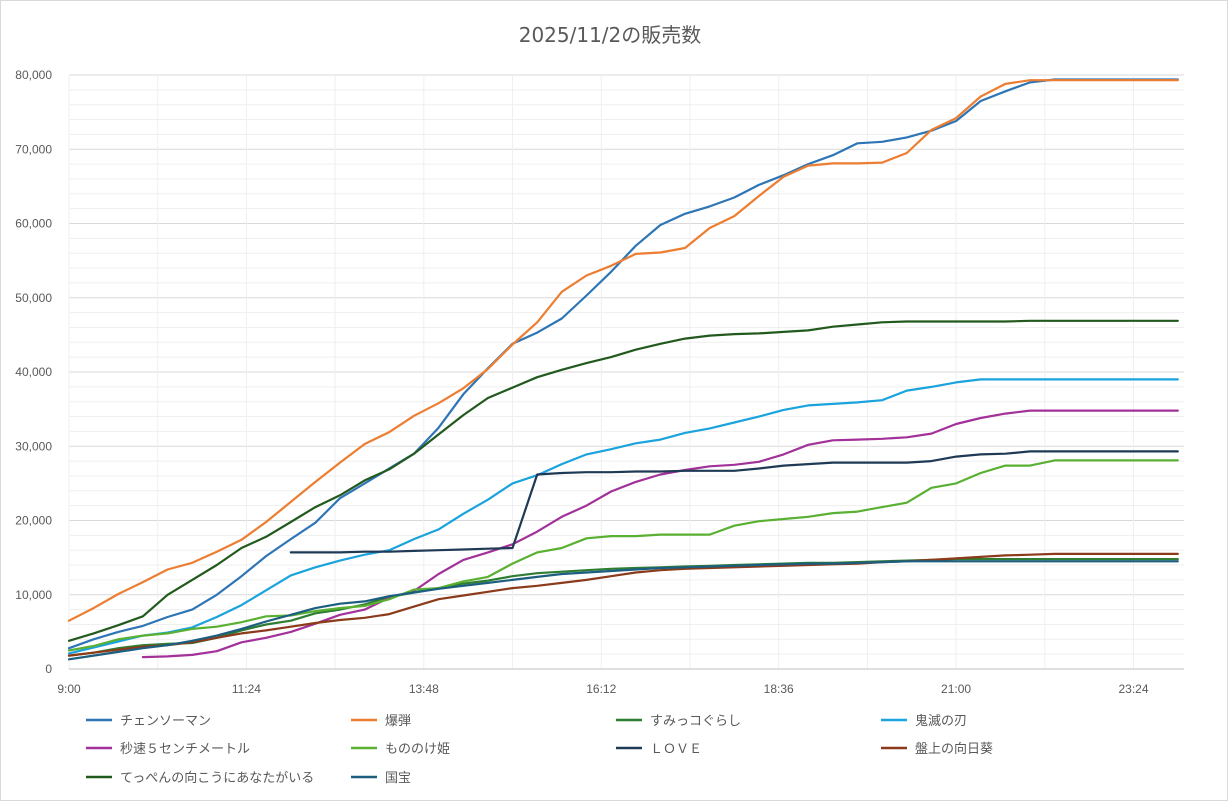 The image size is (1228, 801). Describe the element at coordinates (33, 224) in the screenshot. I see `y-tick-label: 60,000` at that location.